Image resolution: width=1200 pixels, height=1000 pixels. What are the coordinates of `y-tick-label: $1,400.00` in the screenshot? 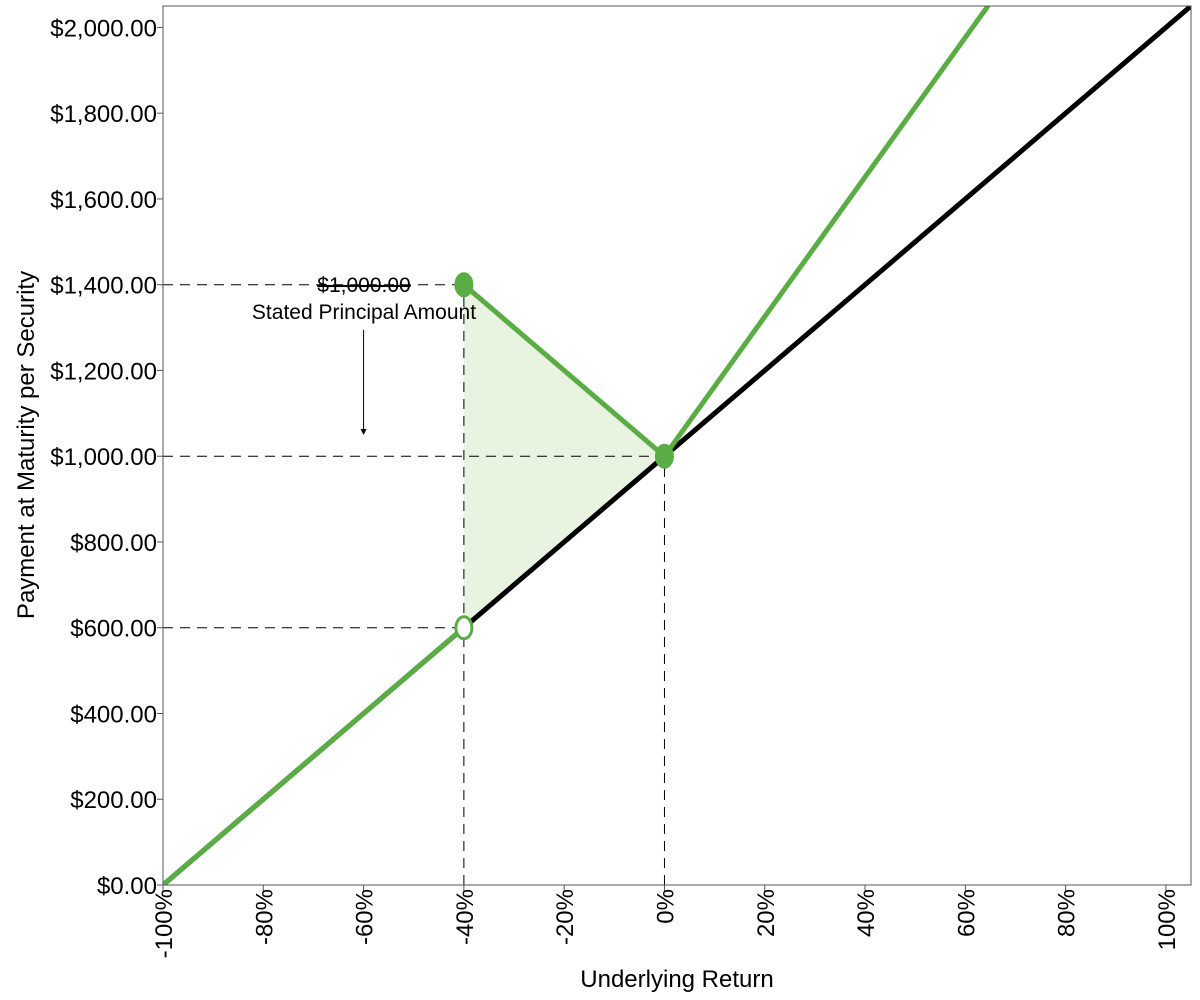 It's located at (103, 286).